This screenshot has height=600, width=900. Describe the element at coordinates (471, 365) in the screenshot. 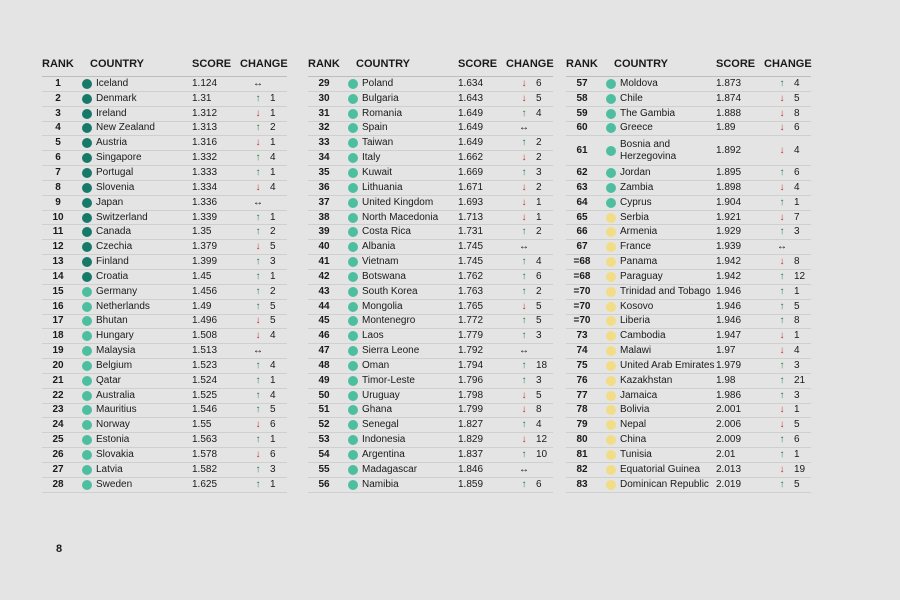

I see `score: 1.794` at that location.